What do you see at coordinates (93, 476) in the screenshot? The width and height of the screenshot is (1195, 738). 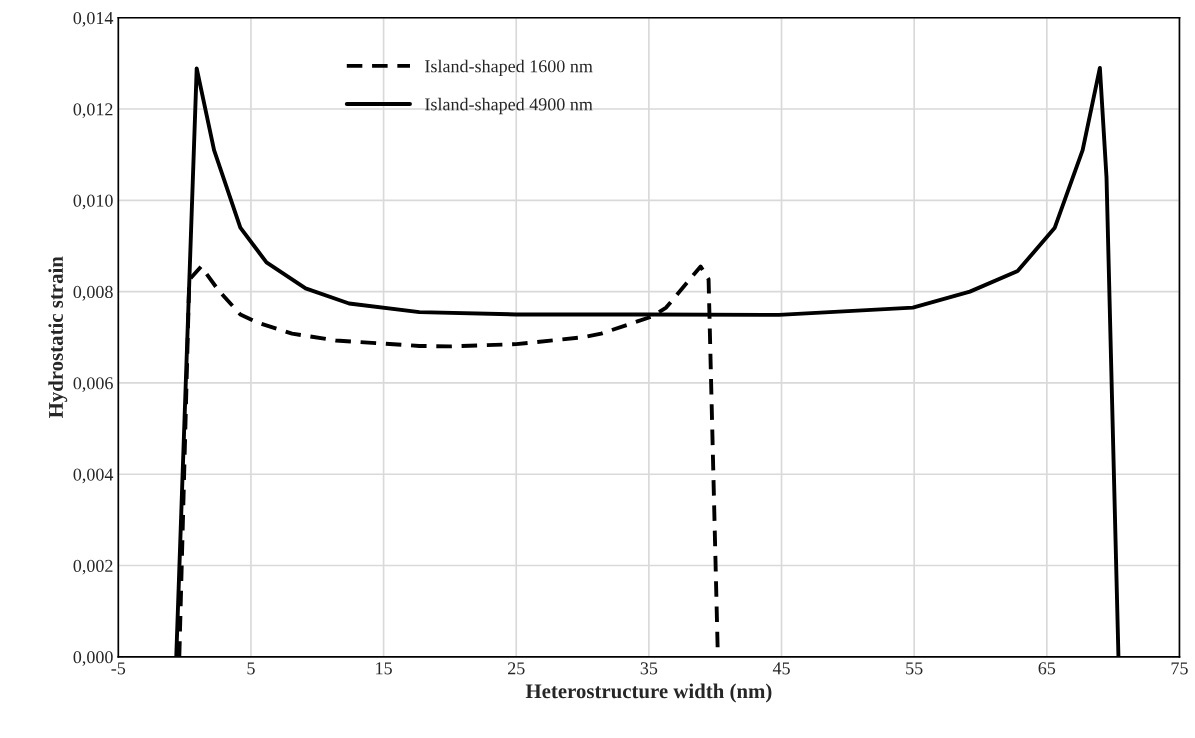 I see `y-tick-label: 0,004` at bounding box center [93, 476].